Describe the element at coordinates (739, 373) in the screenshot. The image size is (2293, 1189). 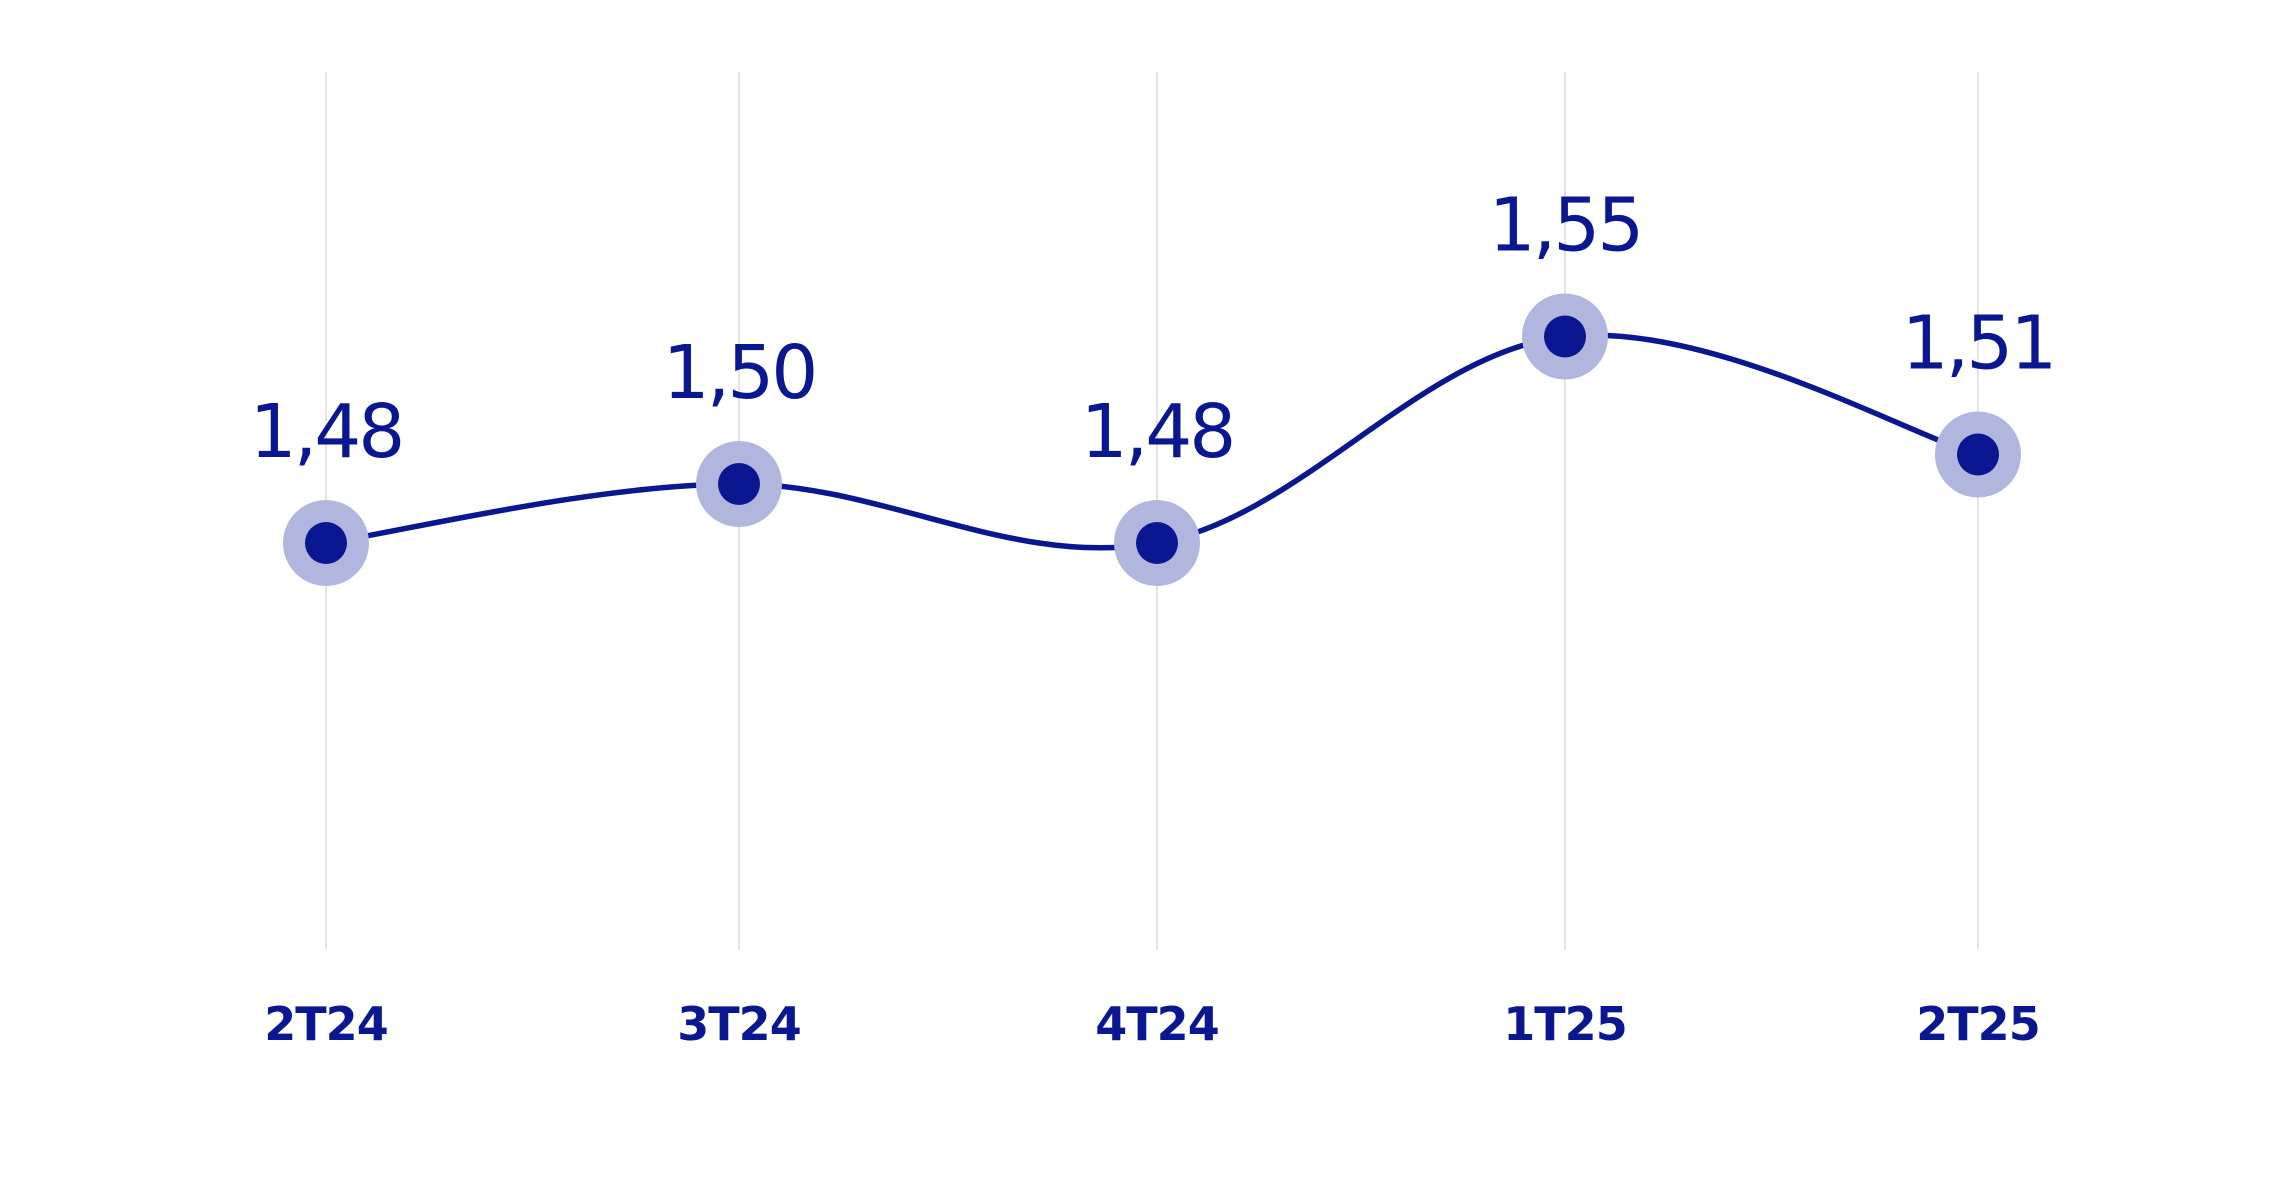
I see `data-label-3T24: 1,50` at that location.